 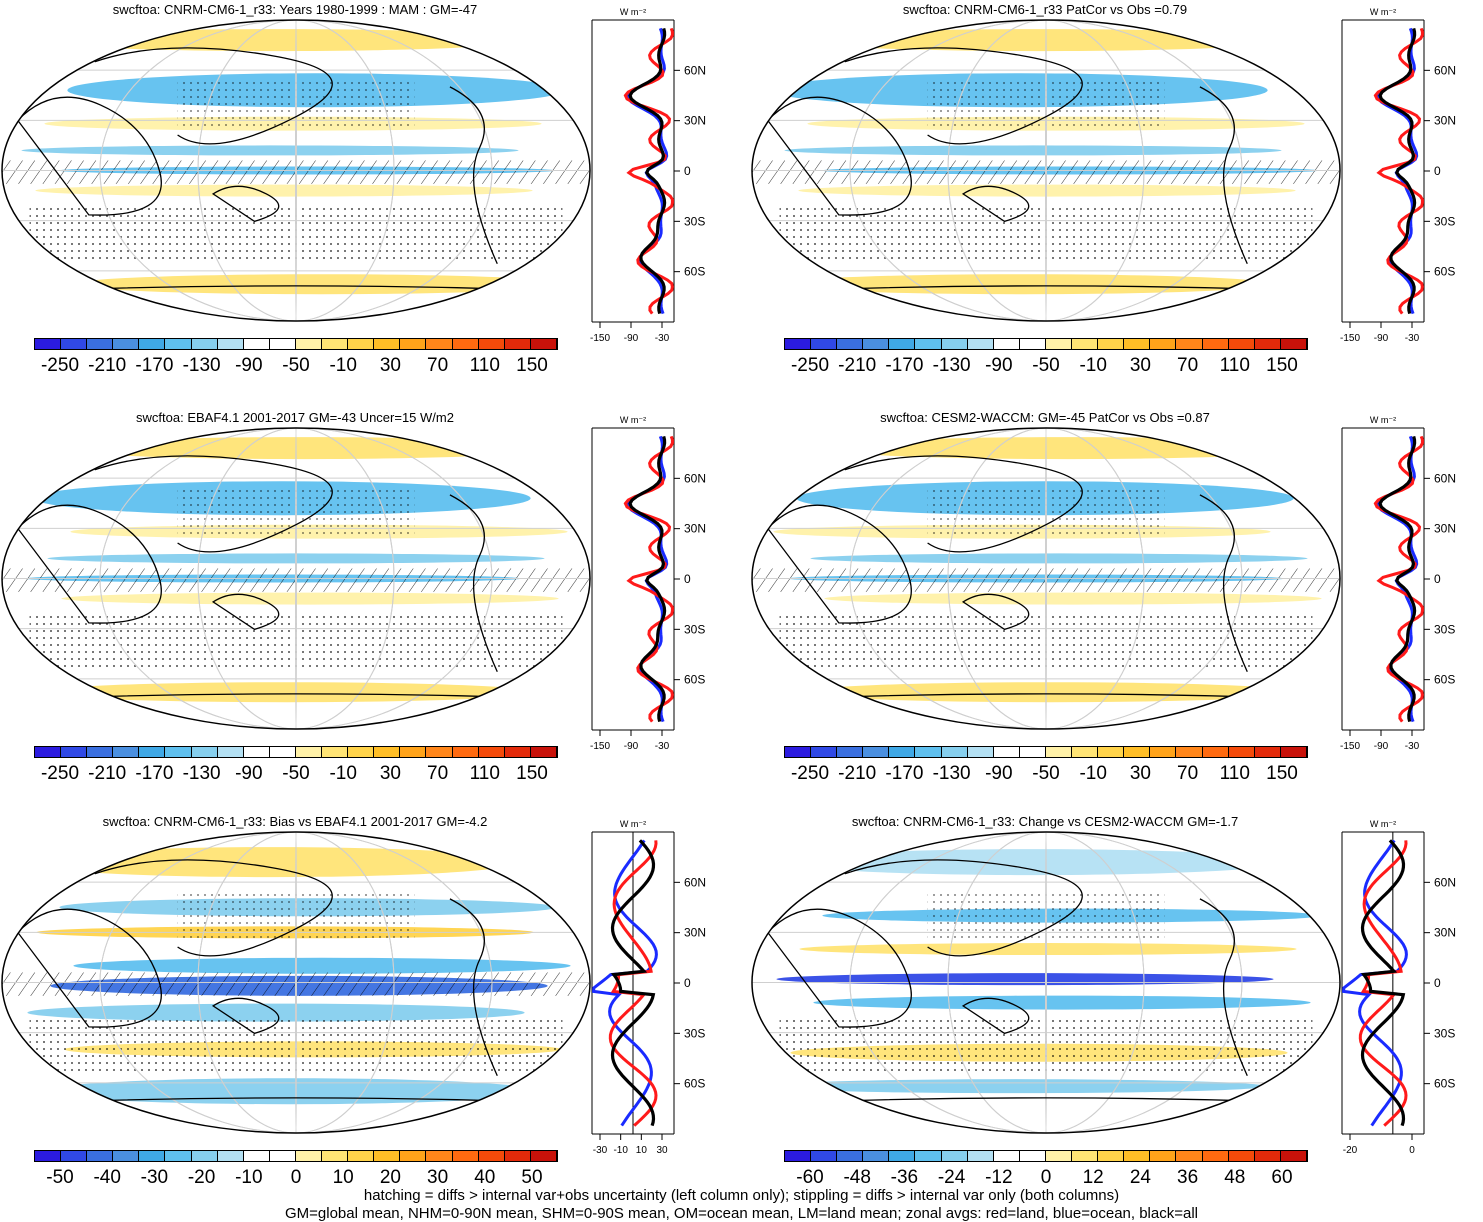 I want to click on world-map, so click(x=296, y=578).